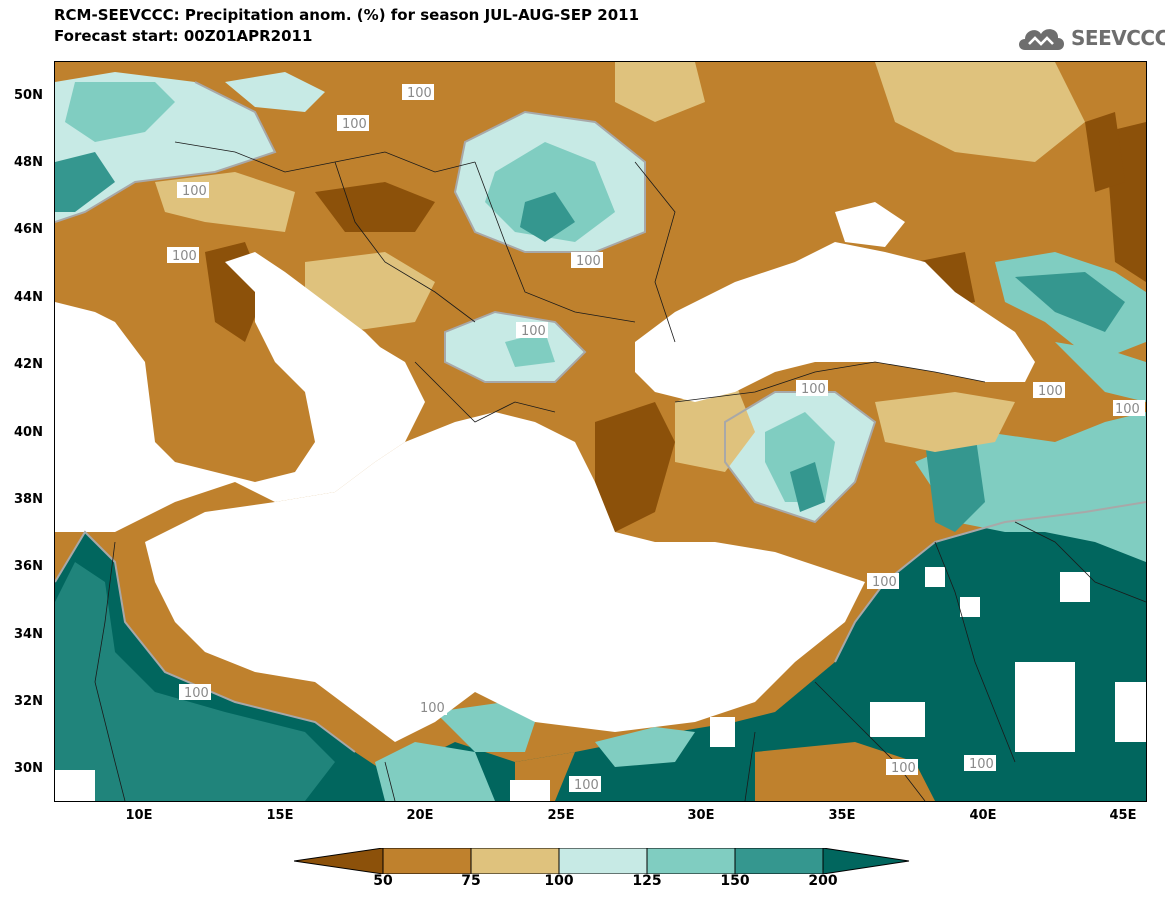  What do you see at coordinates (383, 881) in the screenshot?
I see `colorbar-label: 50` at bounding box center [383, 881].